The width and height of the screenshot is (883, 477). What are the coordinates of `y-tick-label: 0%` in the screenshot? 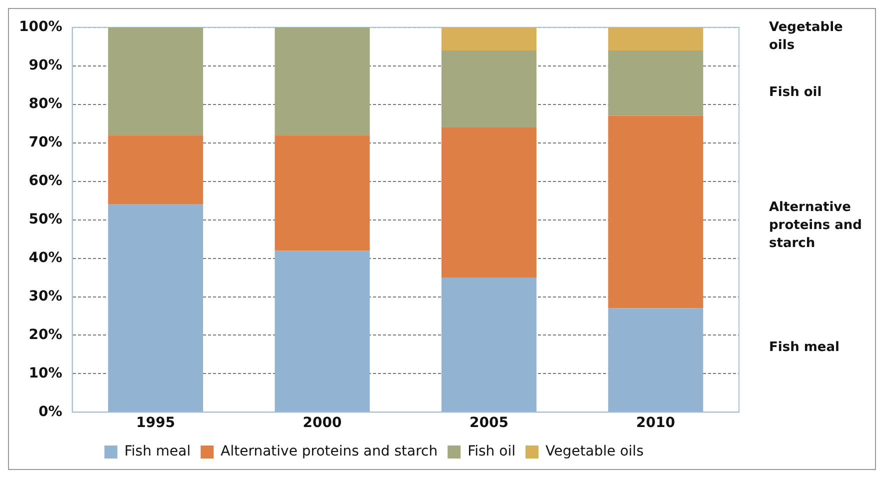 It's located at (50, 412).